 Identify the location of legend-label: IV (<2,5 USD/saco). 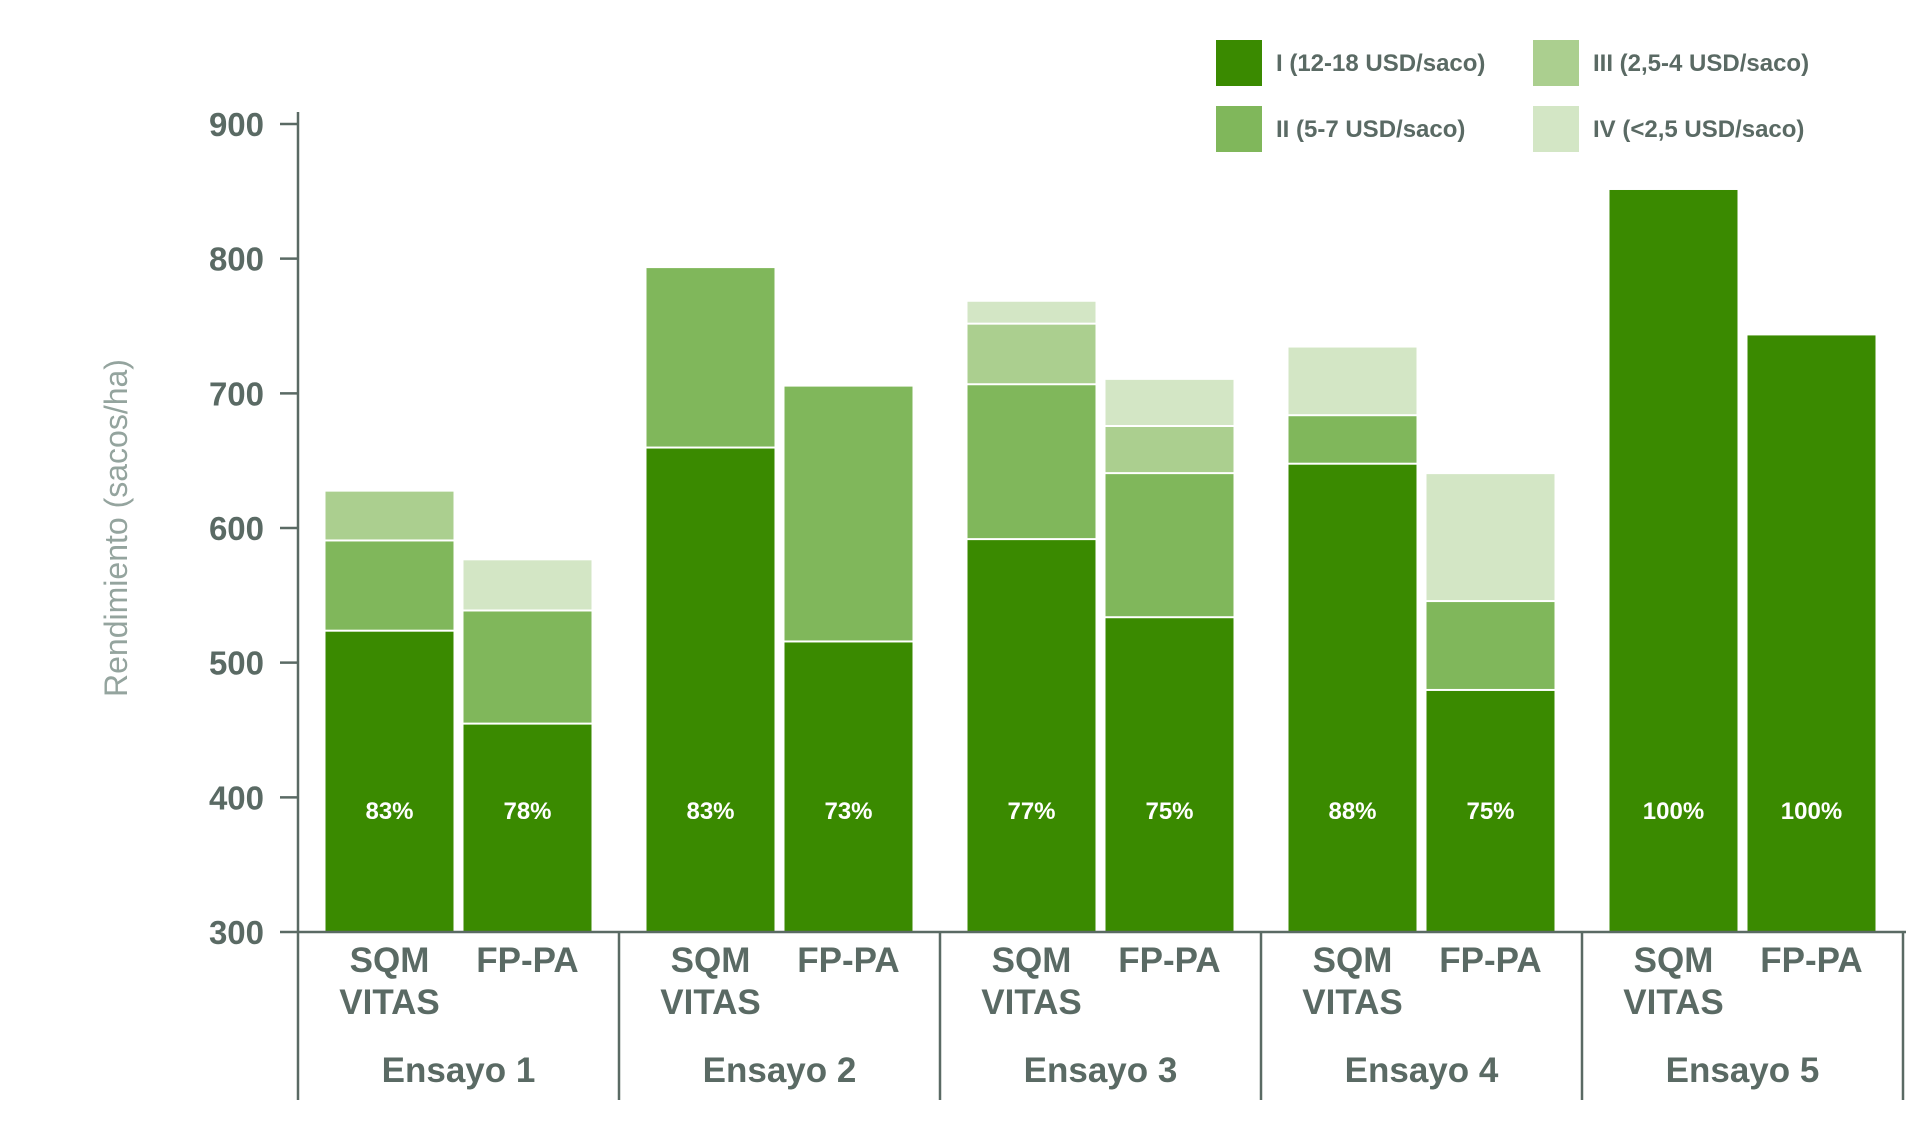
(1698, 129).